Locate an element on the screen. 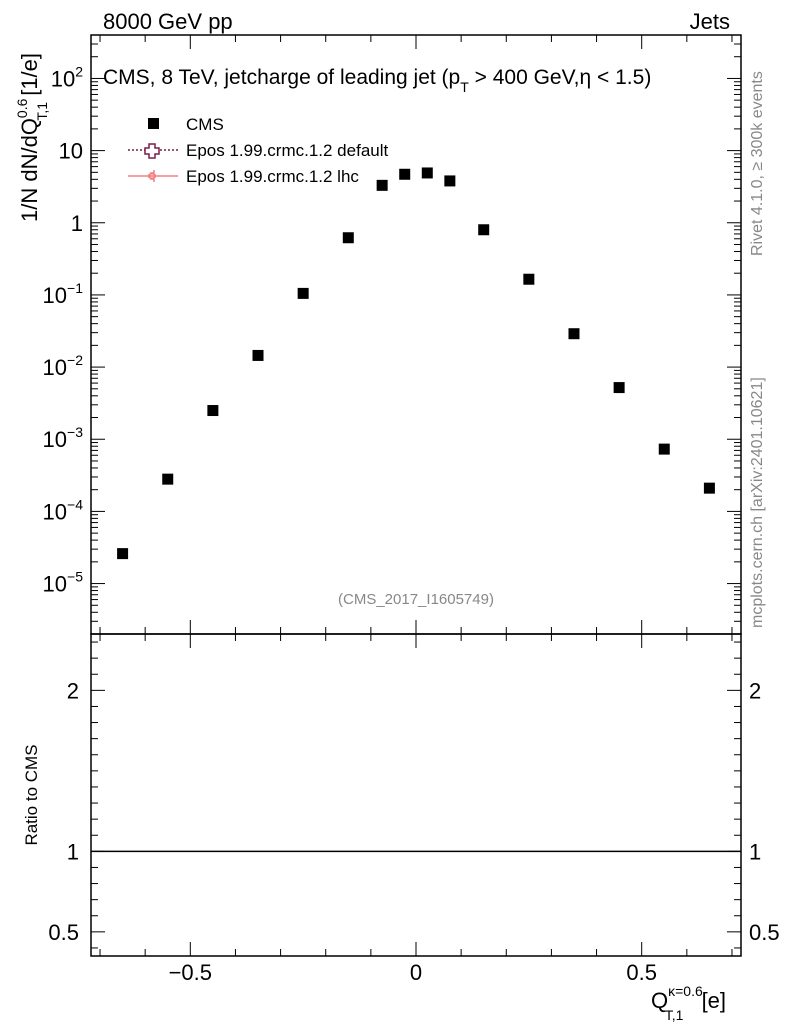 This screenshot has height=1024, width=786. x-axis-label-main: Q is located at coordinates (659, 1000).